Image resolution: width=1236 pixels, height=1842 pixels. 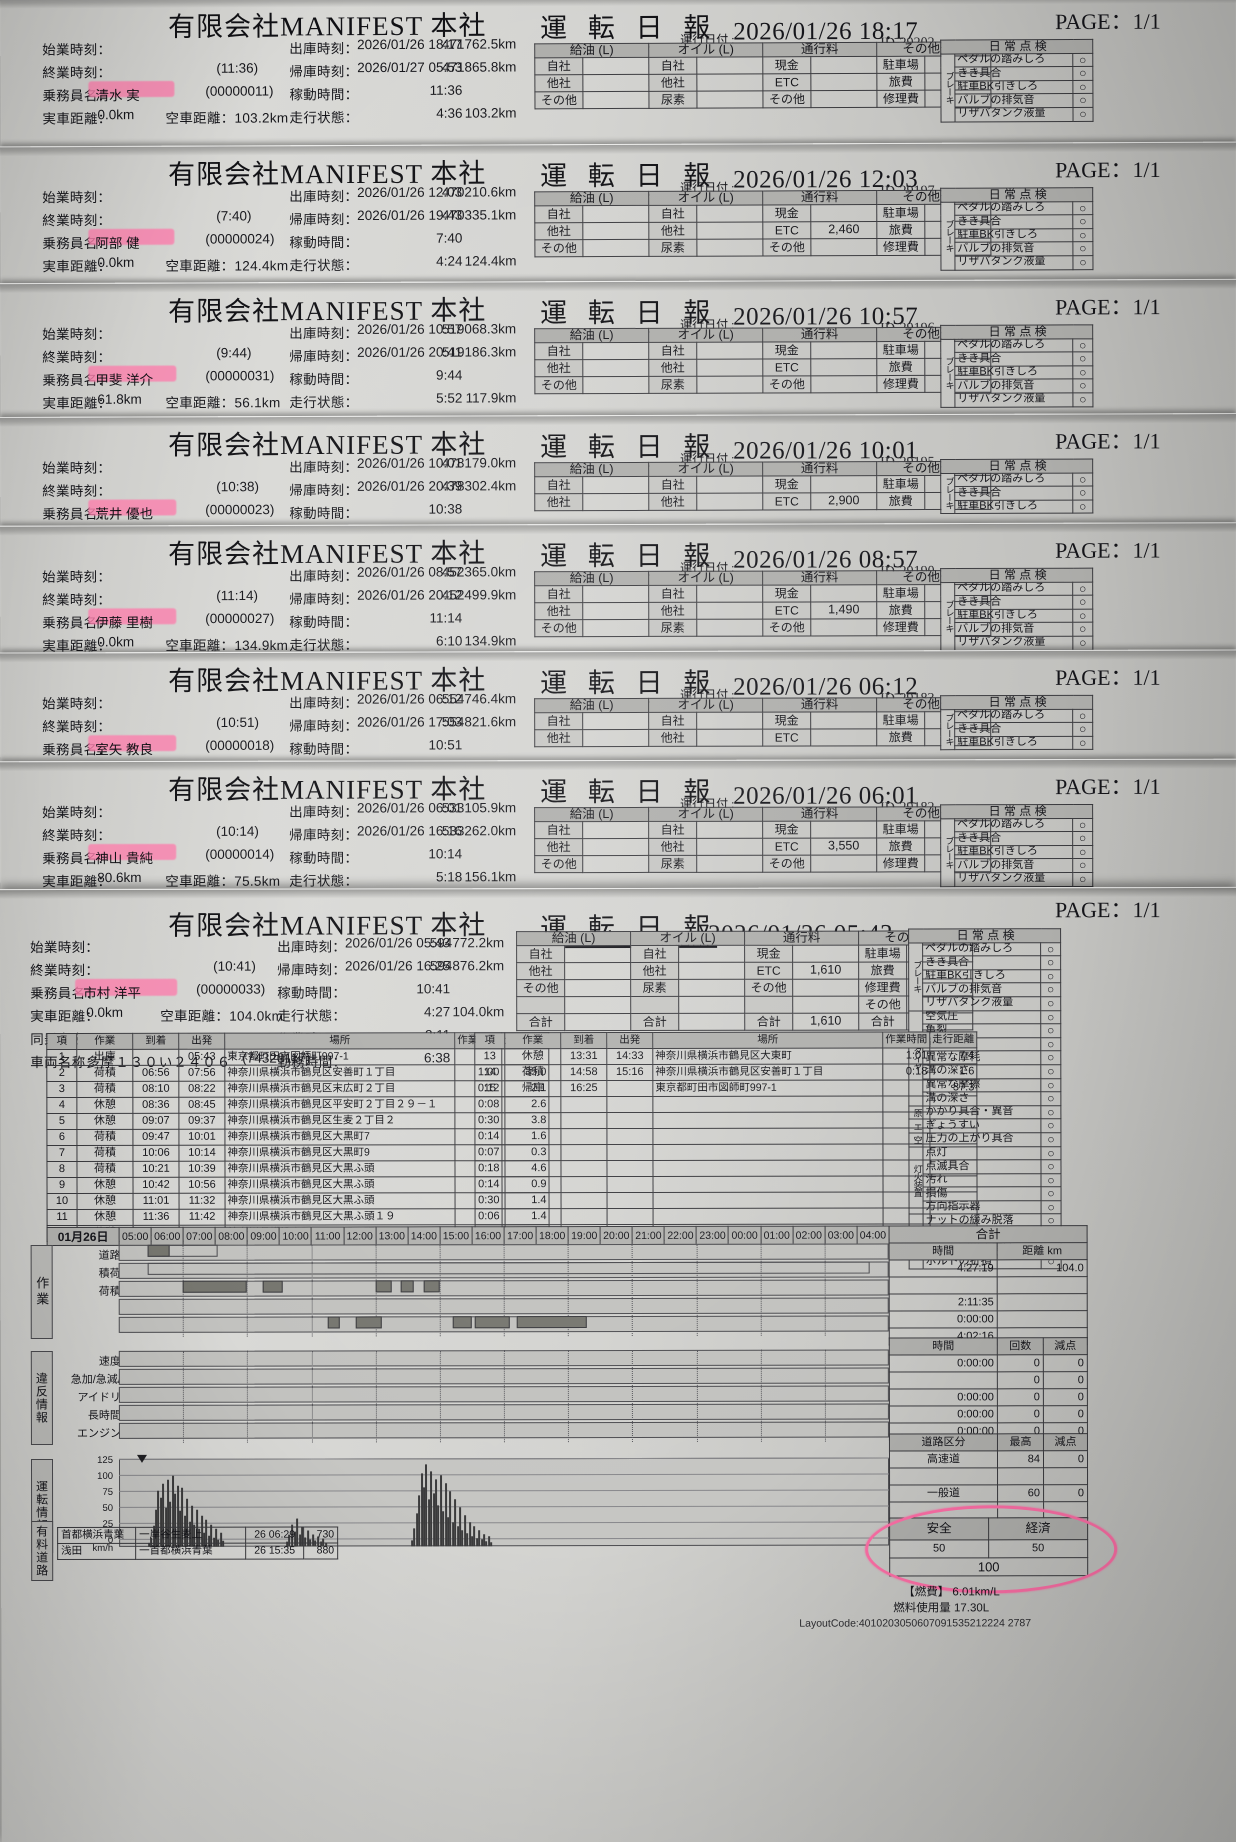 I want to click on inspection-group-label: ブレーキ, so click(x=915, y=976).